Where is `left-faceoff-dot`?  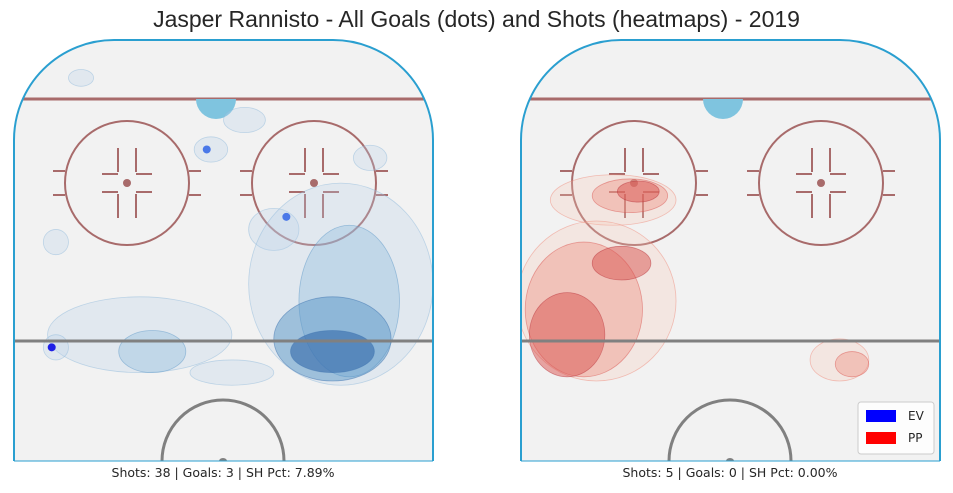
left-faceoff-dot is located at coordinates (127, 183).